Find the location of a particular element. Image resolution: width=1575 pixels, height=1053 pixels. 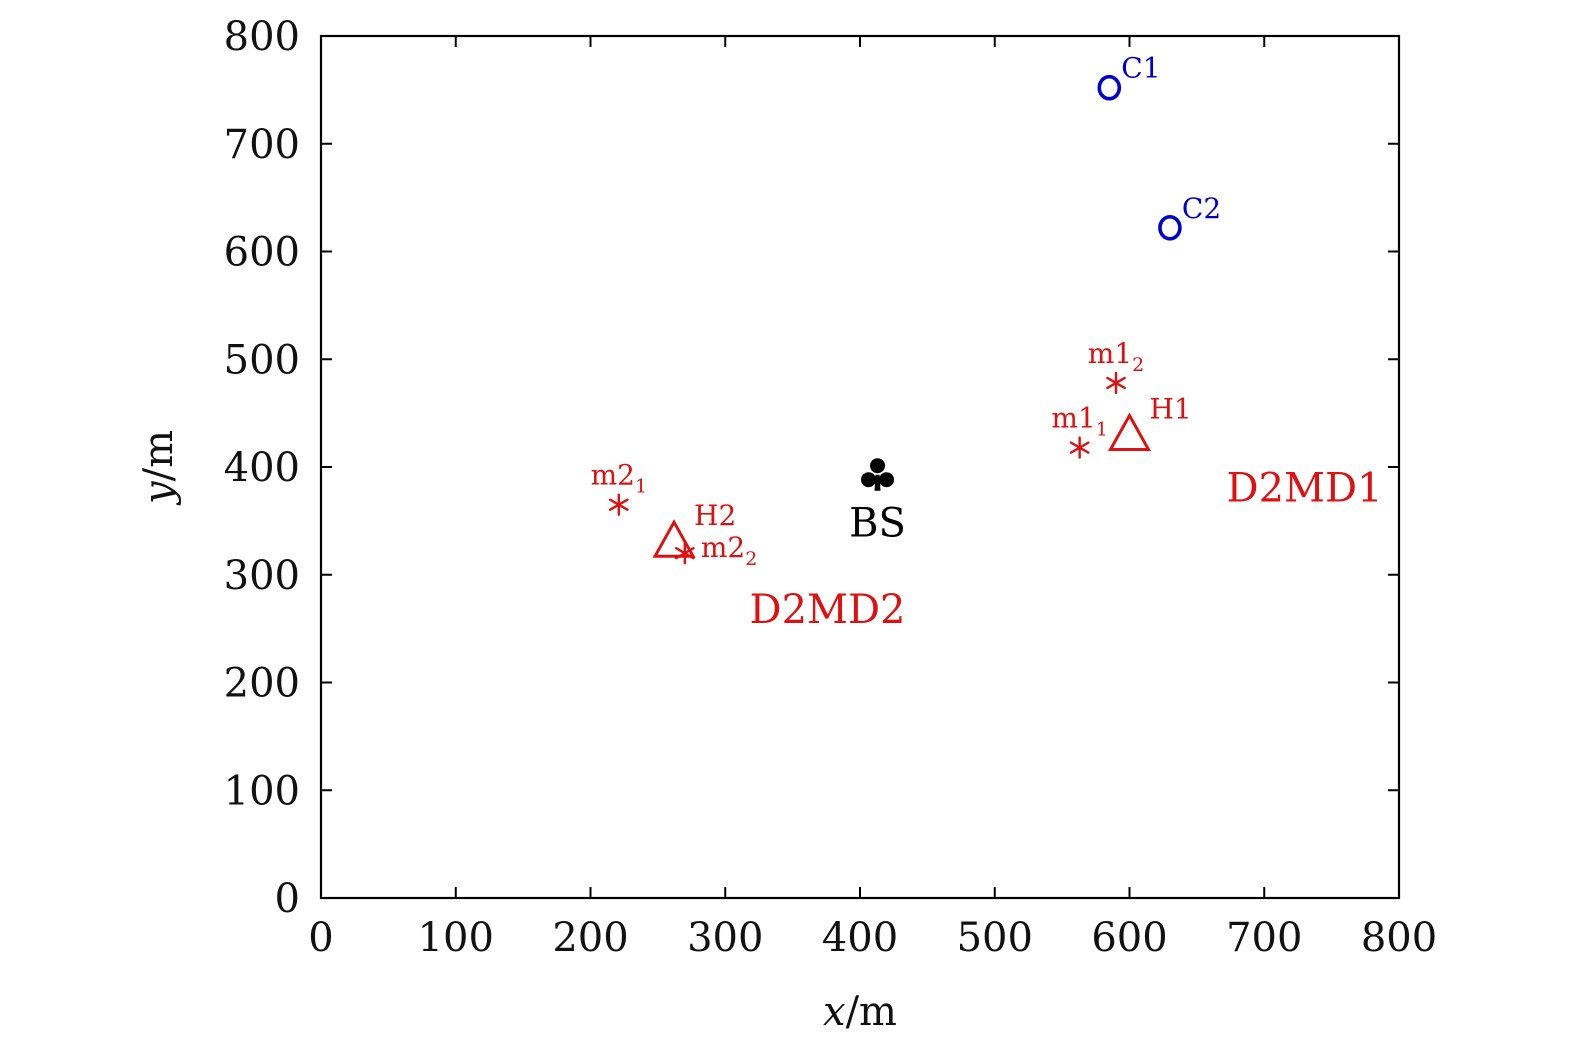

y-axis-title: y/m is located at coordinates (159, 468).